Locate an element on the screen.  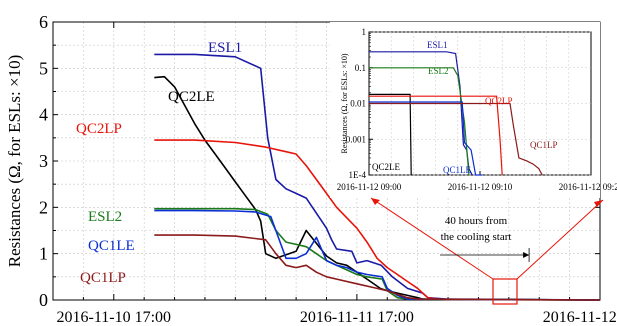
y-tick-label: 1 is located at coordinates (43, 254).